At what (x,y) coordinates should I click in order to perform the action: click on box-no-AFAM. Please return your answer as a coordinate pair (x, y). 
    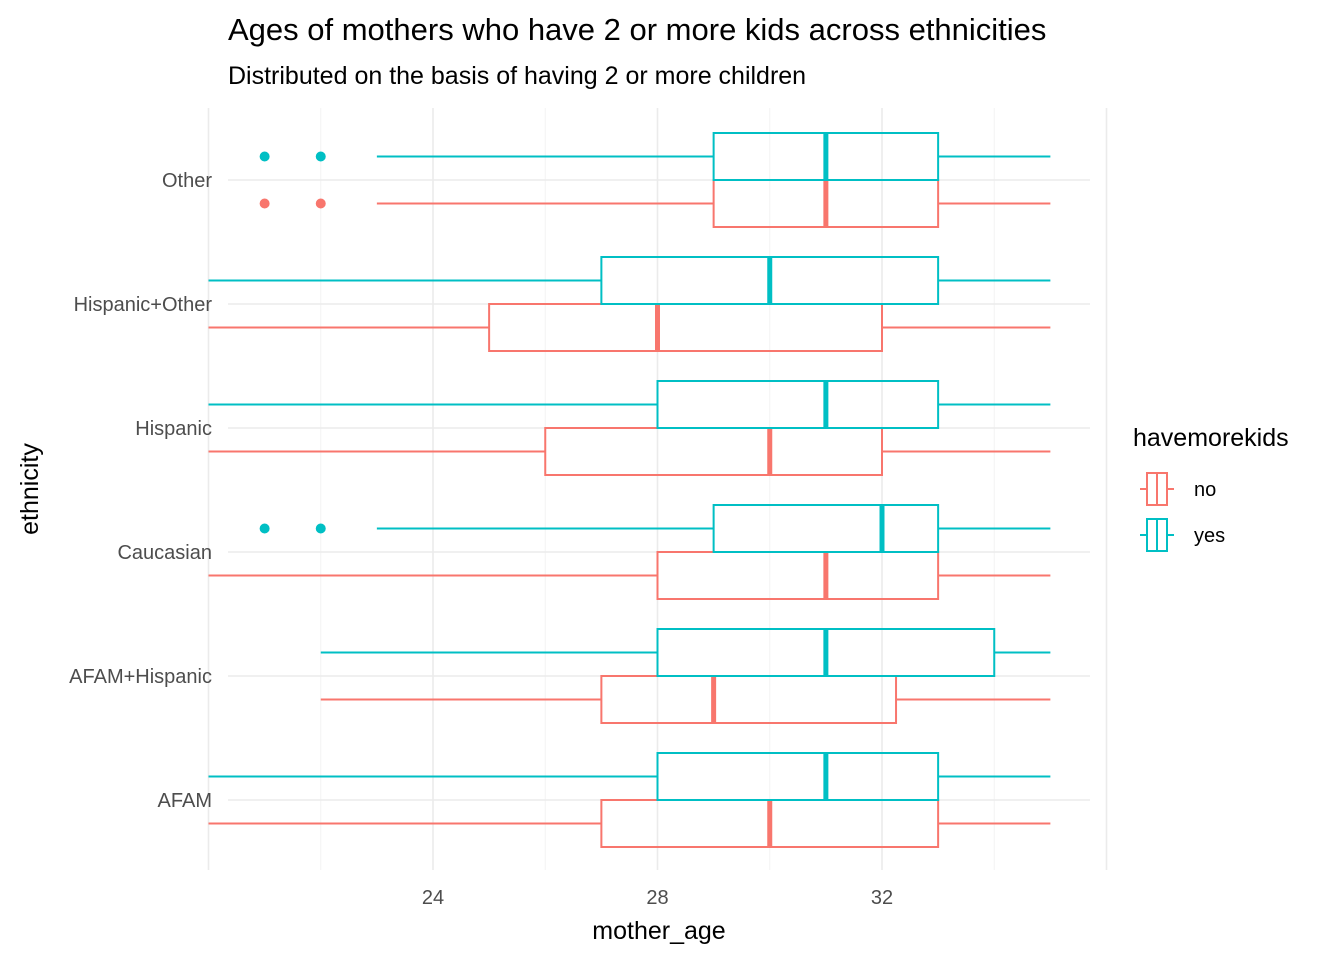
    Looking at the image, I should click on (629, 823).